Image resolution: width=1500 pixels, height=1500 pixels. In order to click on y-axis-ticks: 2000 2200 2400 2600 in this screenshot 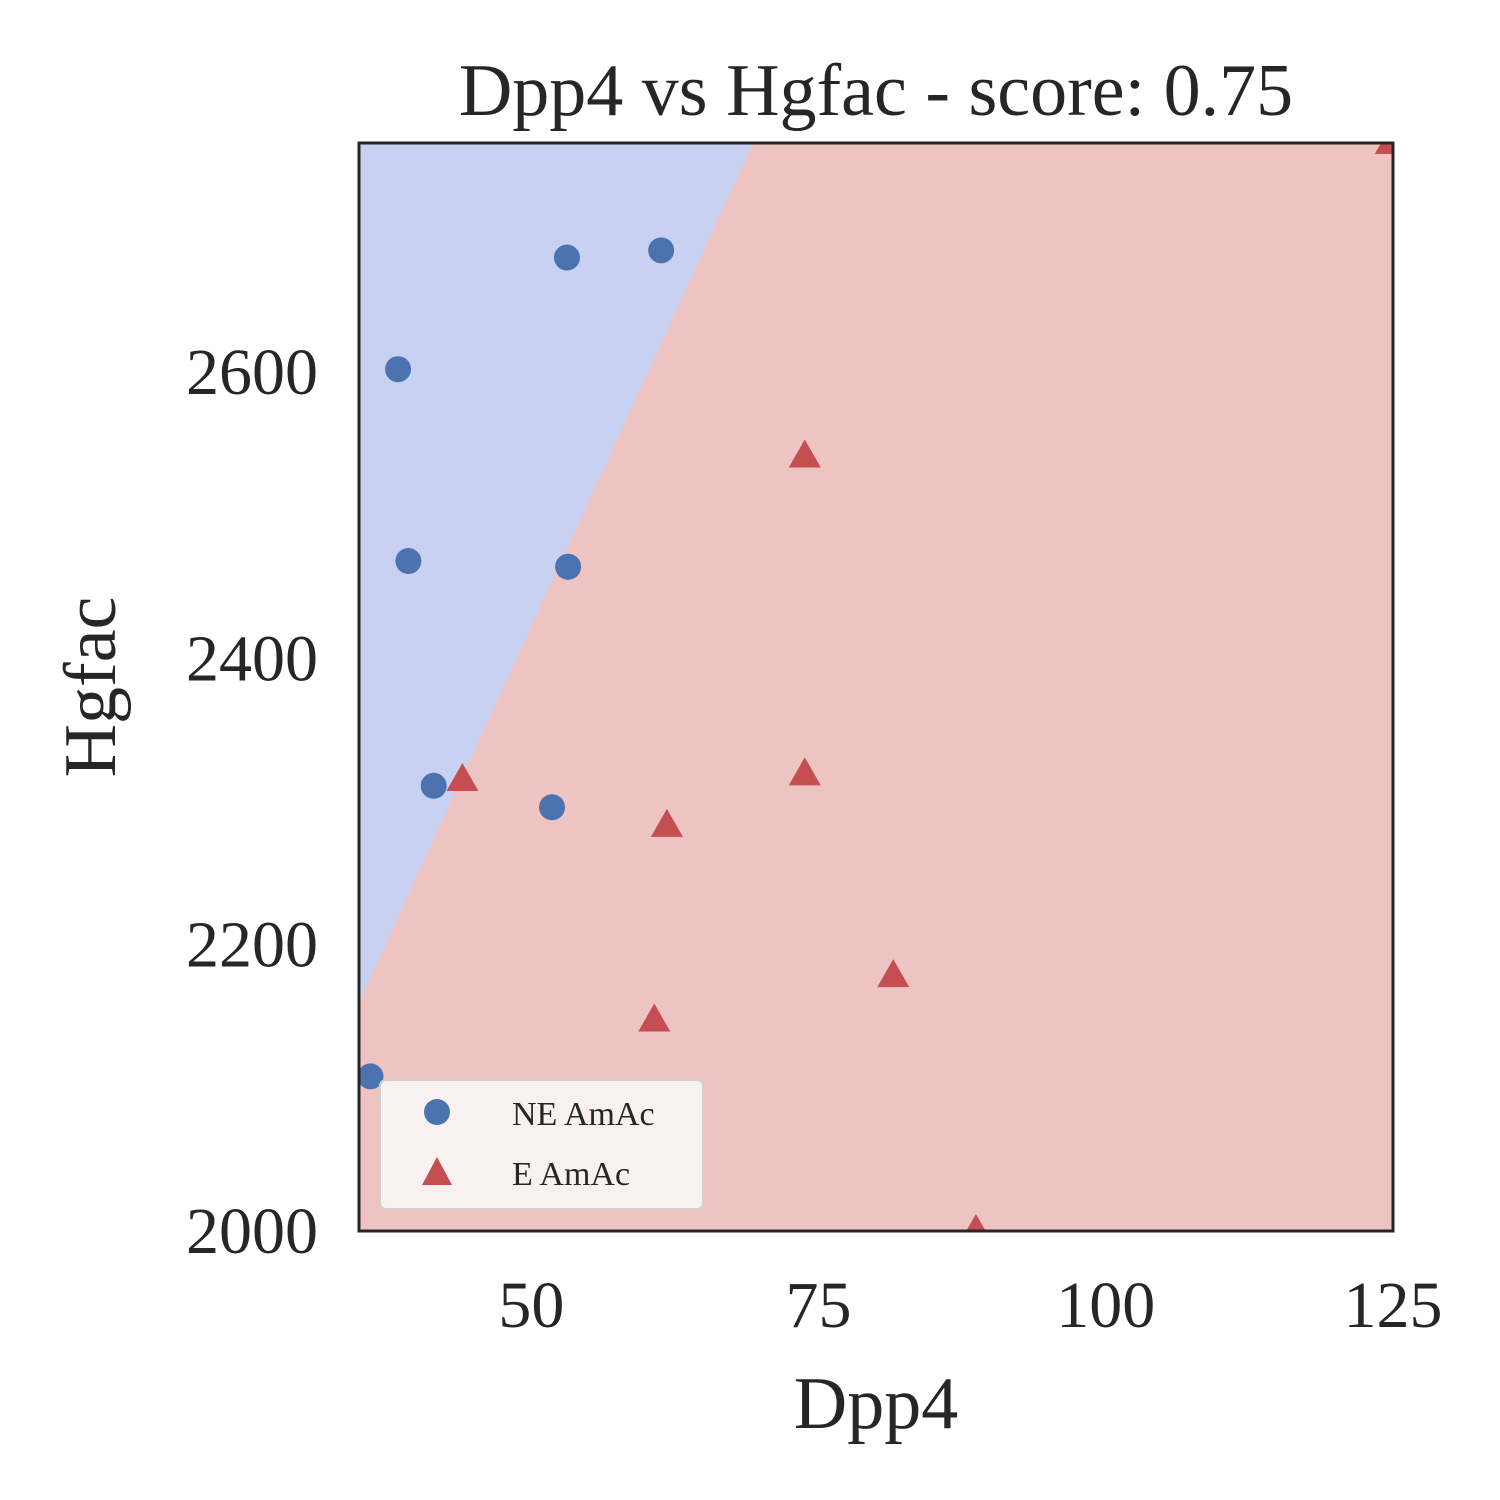, I will do `click(252, 802)`.